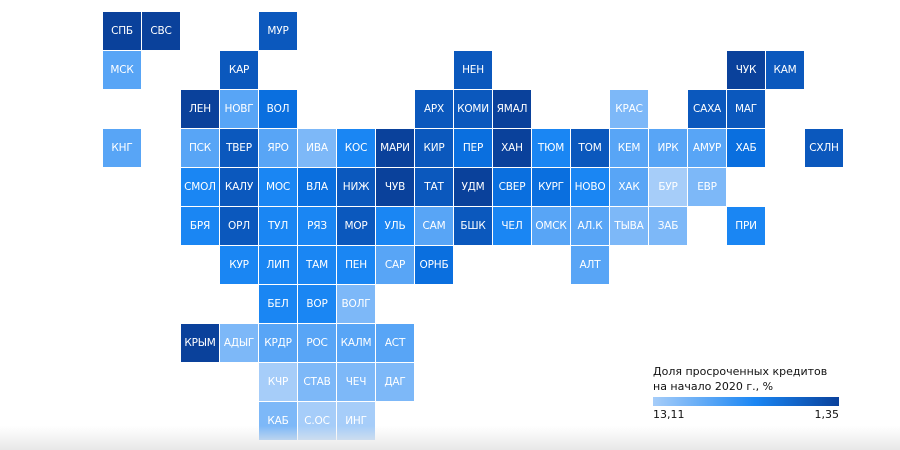 The width and height of the screenshot is (900, 450). What do you see at coordinates (239, 70) in the screenshot?
I see `region-tile: КАР` at bounding box center [239, 70].